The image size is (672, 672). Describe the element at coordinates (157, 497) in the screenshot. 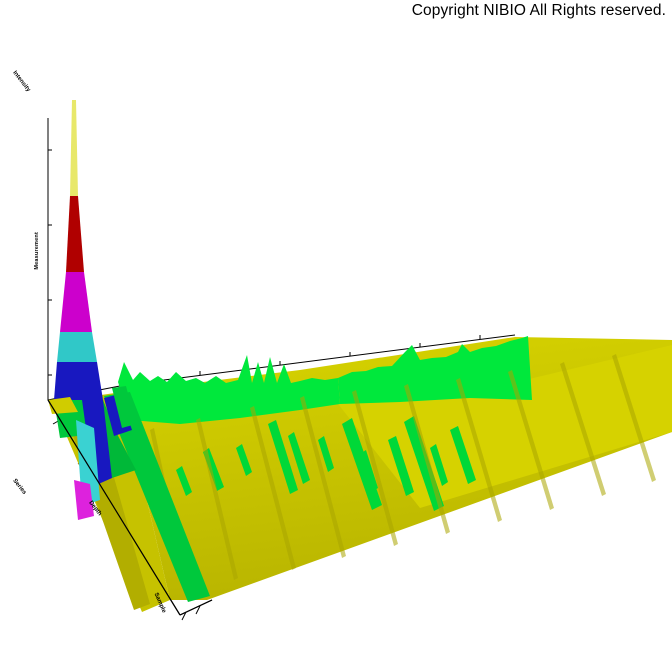

I see `left-flank-green` at that location.